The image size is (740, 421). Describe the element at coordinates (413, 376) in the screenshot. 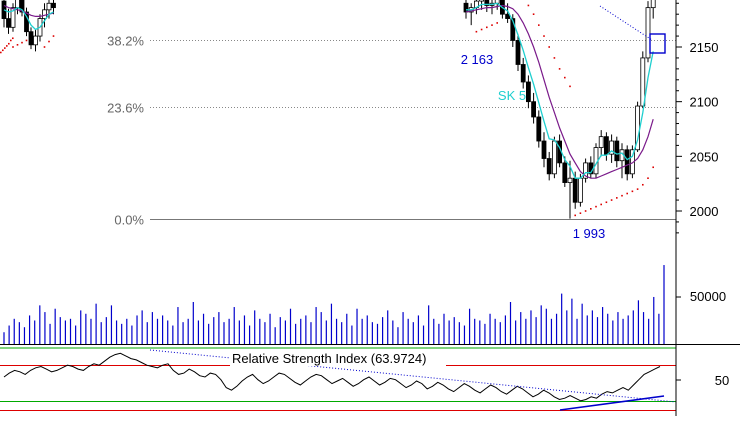

I see `rsi-dotted-trend-line` at that location.